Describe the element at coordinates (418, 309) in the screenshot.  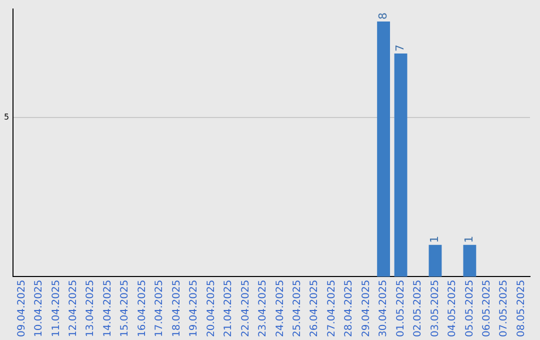
I see `x-tick-label: 02.05.2025` at that location.